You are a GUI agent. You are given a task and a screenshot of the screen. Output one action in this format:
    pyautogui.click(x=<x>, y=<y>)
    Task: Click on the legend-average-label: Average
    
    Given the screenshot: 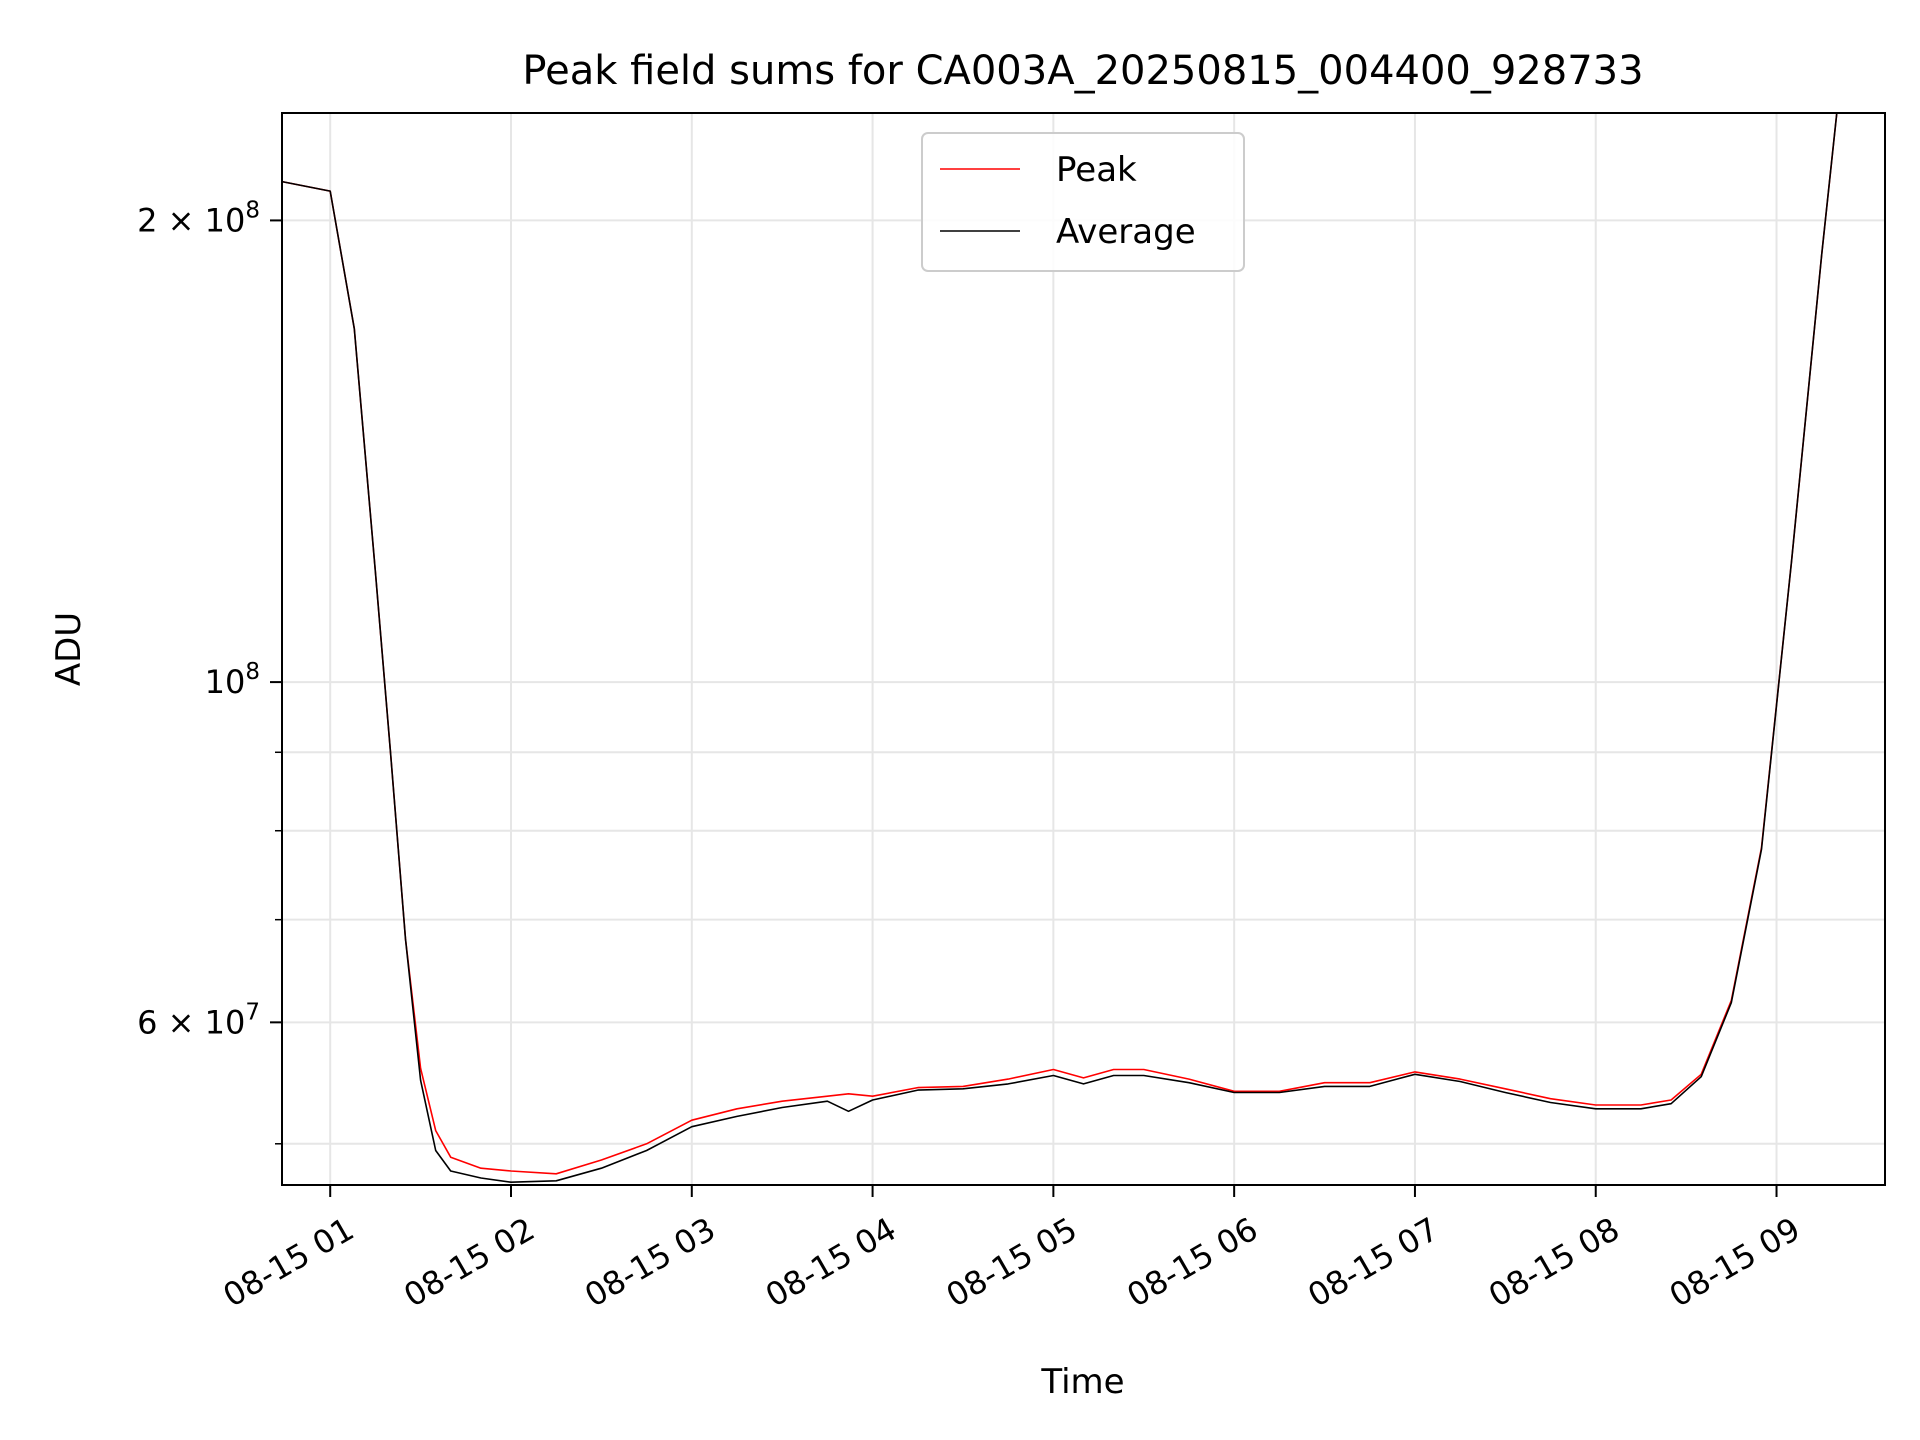 What is the action you would take?
    pyautogui.click(x=1126, y=232)
    